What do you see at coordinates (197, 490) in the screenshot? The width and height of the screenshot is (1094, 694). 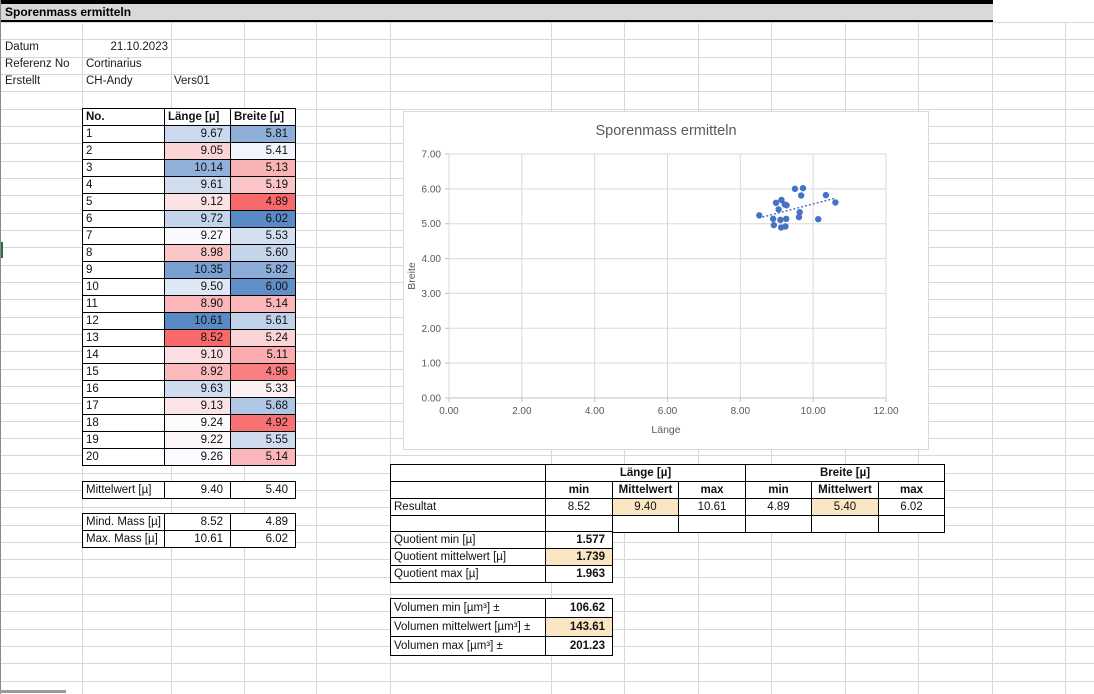 I see `mittelwert-laenge: 9.40` at bounding box center [197, 490].